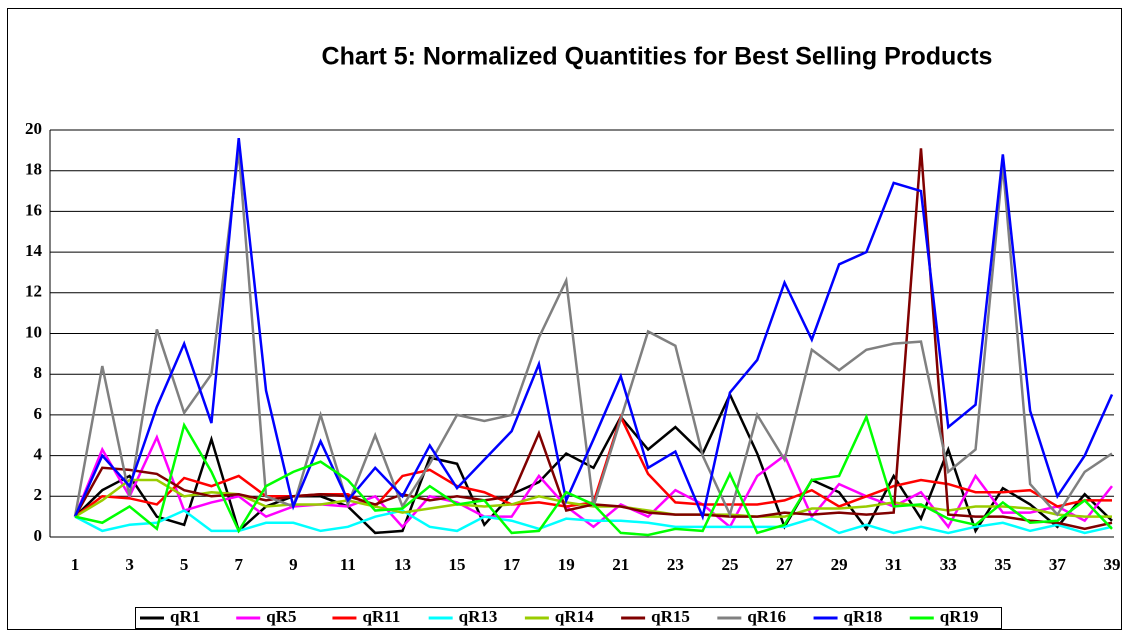  Describe the element at coordinates (348, 564) in the screenshot. I see `x-tick-label: 11` at that location.